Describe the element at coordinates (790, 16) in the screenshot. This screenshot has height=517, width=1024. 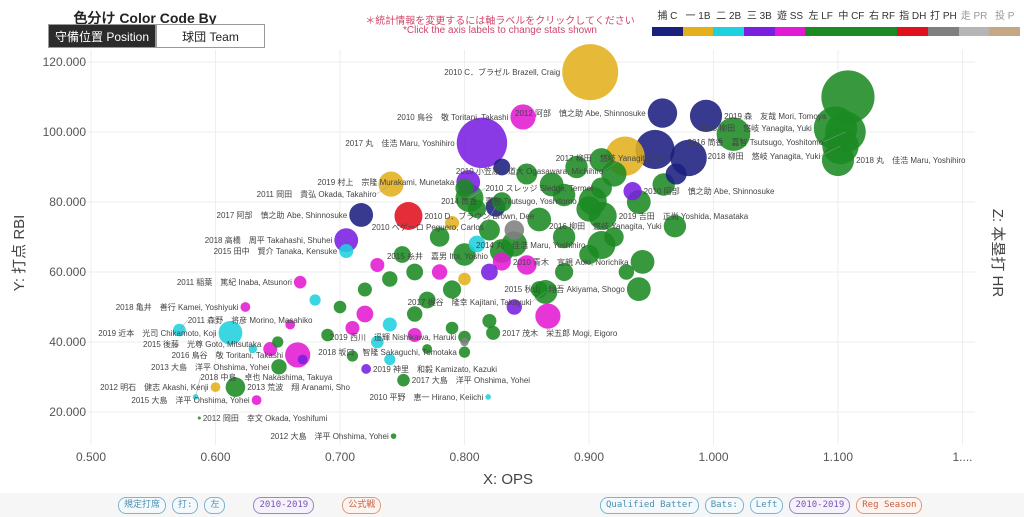
I see `legend-label-ss: 遊 SS` at that location.